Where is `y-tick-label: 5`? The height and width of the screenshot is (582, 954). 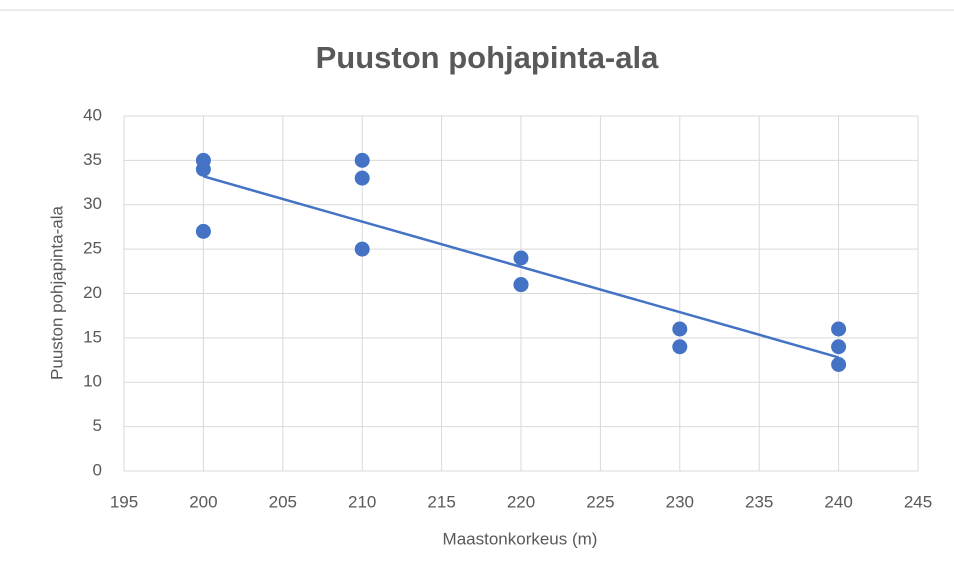
y-tick-label: 5 is located at coordinates (97, 425).